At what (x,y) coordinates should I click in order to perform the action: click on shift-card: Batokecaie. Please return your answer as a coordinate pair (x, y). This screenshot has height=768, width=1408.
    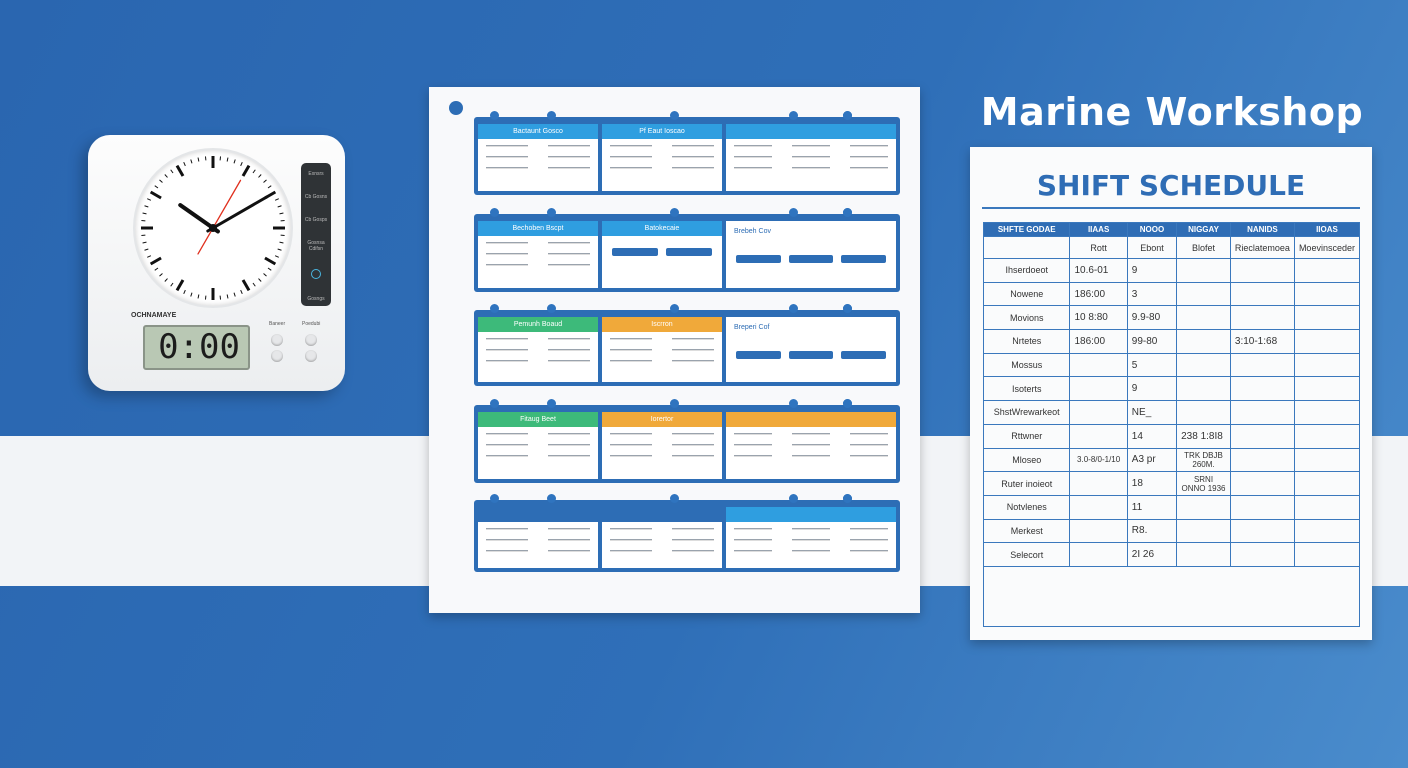
    Looking at the image, I should click on (662, 254).